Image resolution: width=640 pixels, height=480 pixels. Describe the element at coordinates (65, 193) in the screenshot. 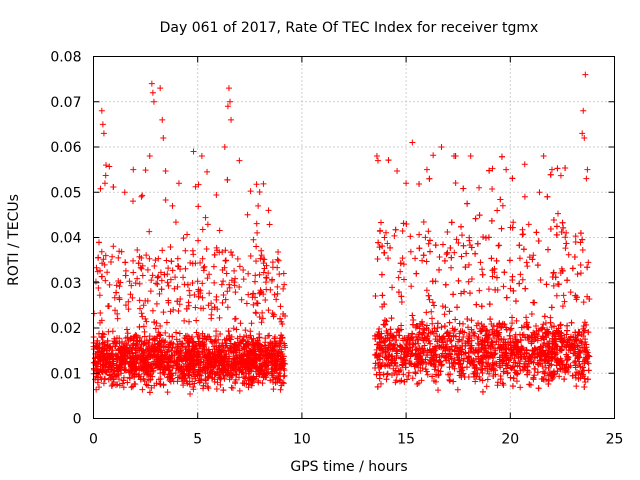

I see `y-tick-label: 0.05` at that location.